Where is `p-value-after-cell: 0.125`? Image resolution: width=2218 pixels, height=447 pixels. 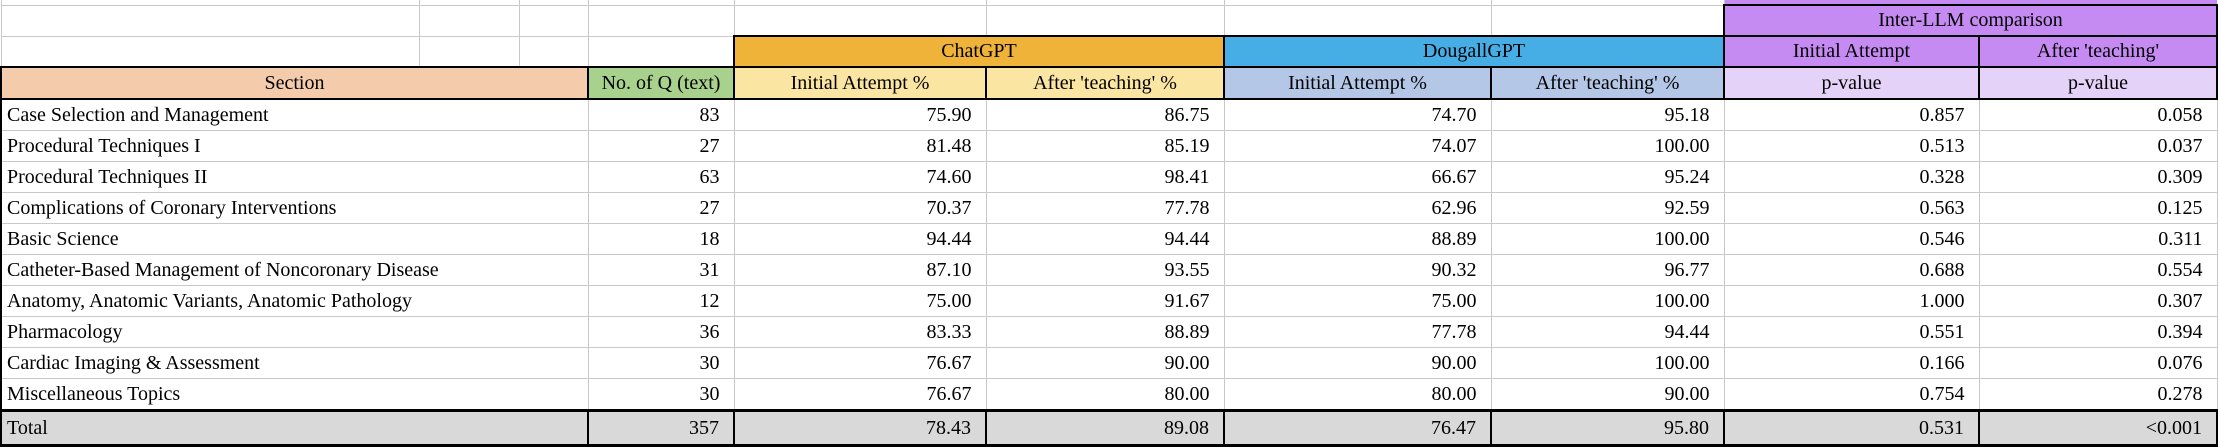 p-value-after-cell: 0.125 is located at coordinates (2098, 208).